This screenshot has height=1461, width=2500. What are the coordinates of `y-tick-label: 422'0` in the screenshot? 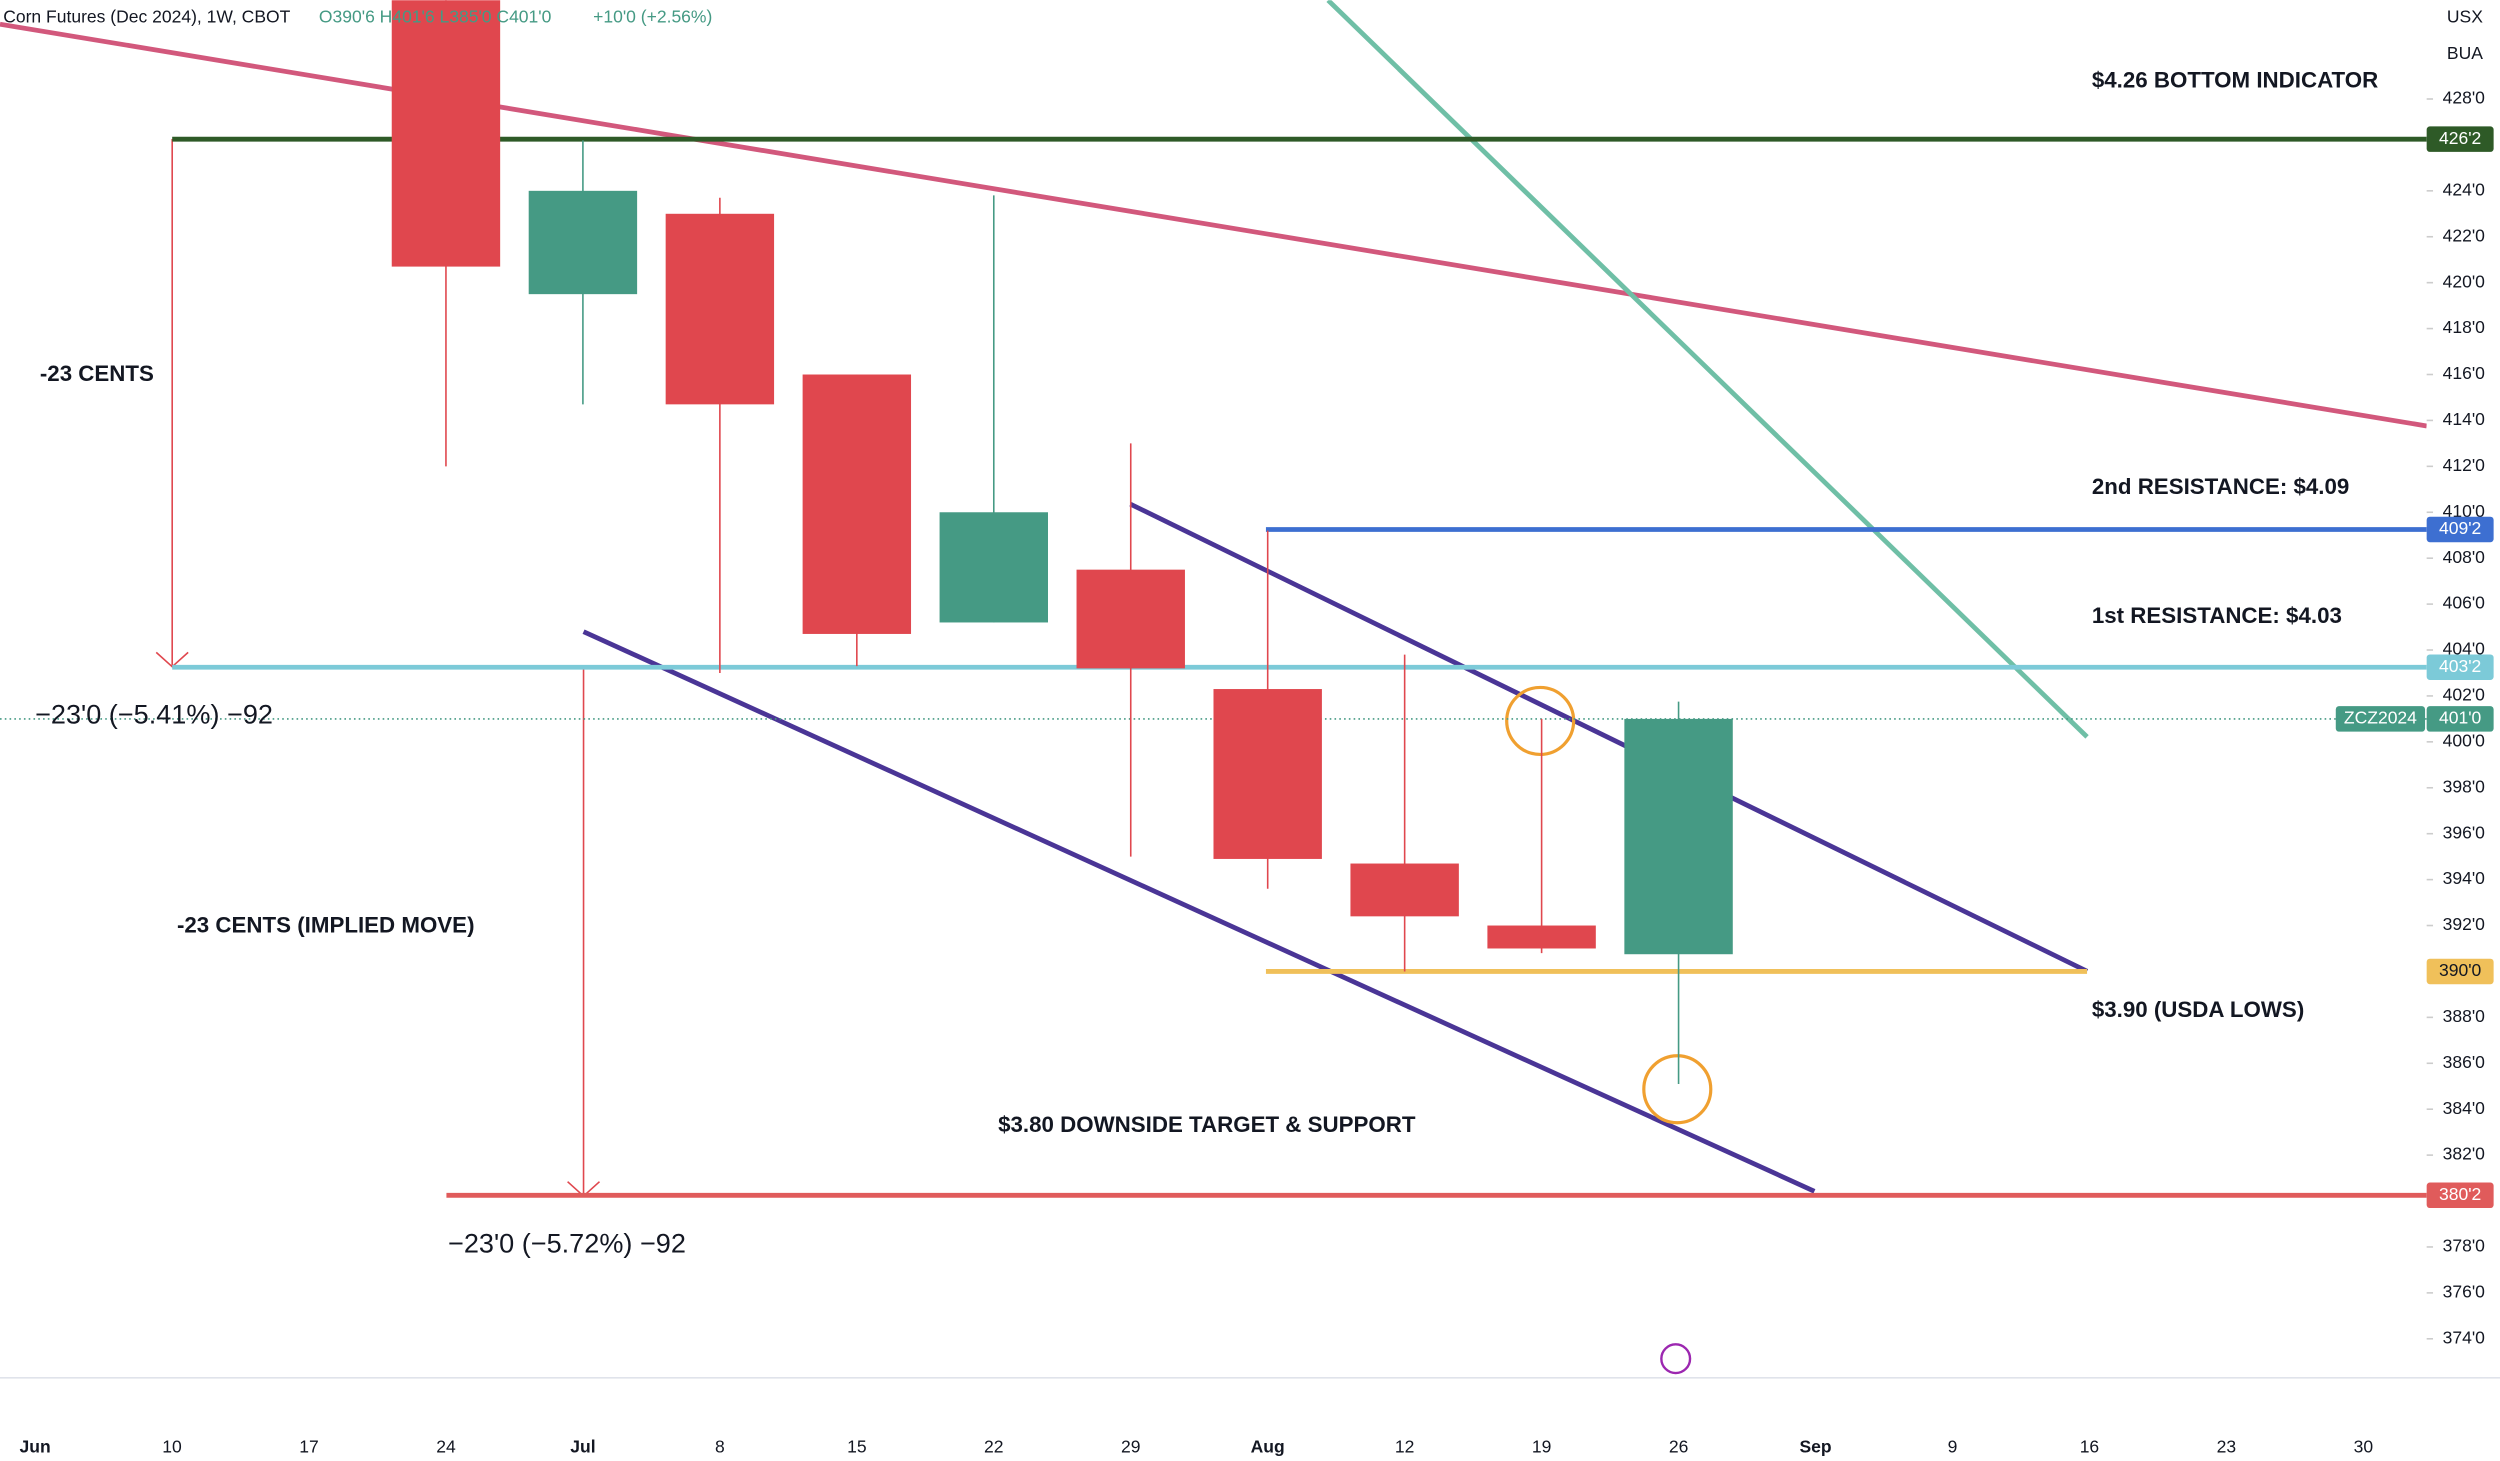 It's located at (2464, 235).